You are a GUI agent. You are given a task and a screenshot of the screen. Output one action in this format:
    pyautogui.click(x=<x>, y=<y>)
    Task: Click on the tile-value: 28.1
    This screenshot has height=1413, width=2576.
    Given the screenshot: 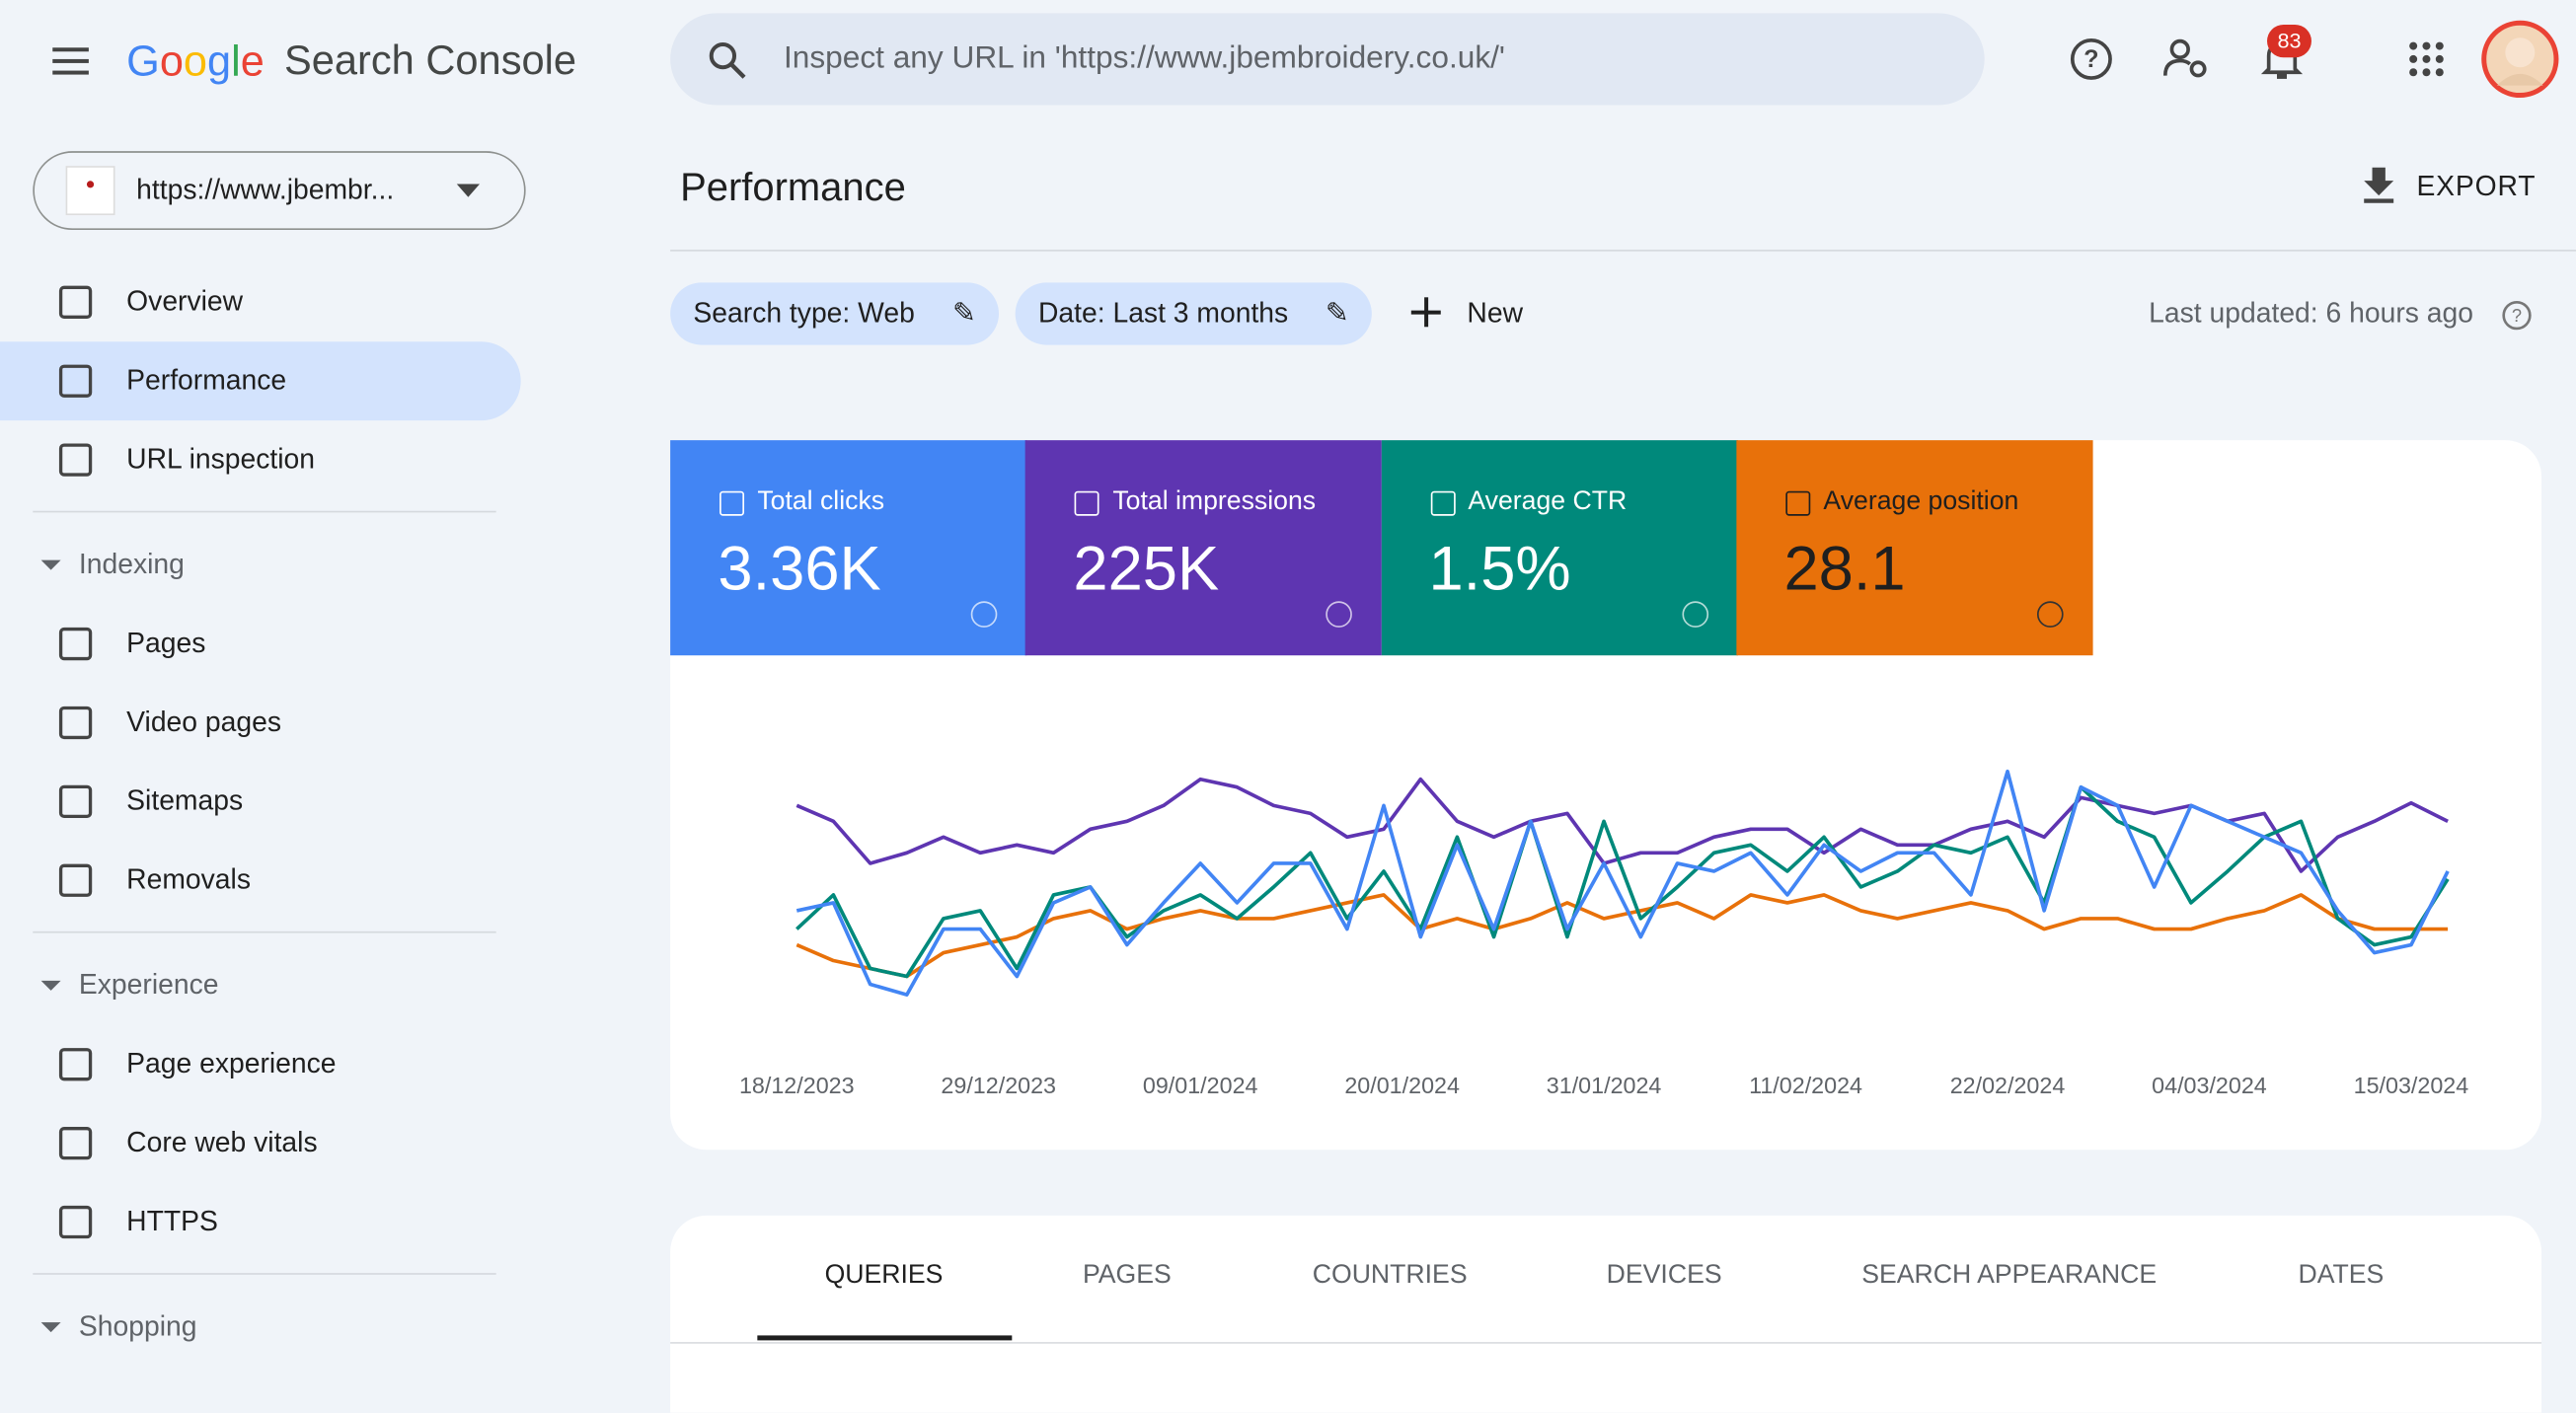 What is the action you would take?
    pyautogui.click(x=1844, y=570)
    